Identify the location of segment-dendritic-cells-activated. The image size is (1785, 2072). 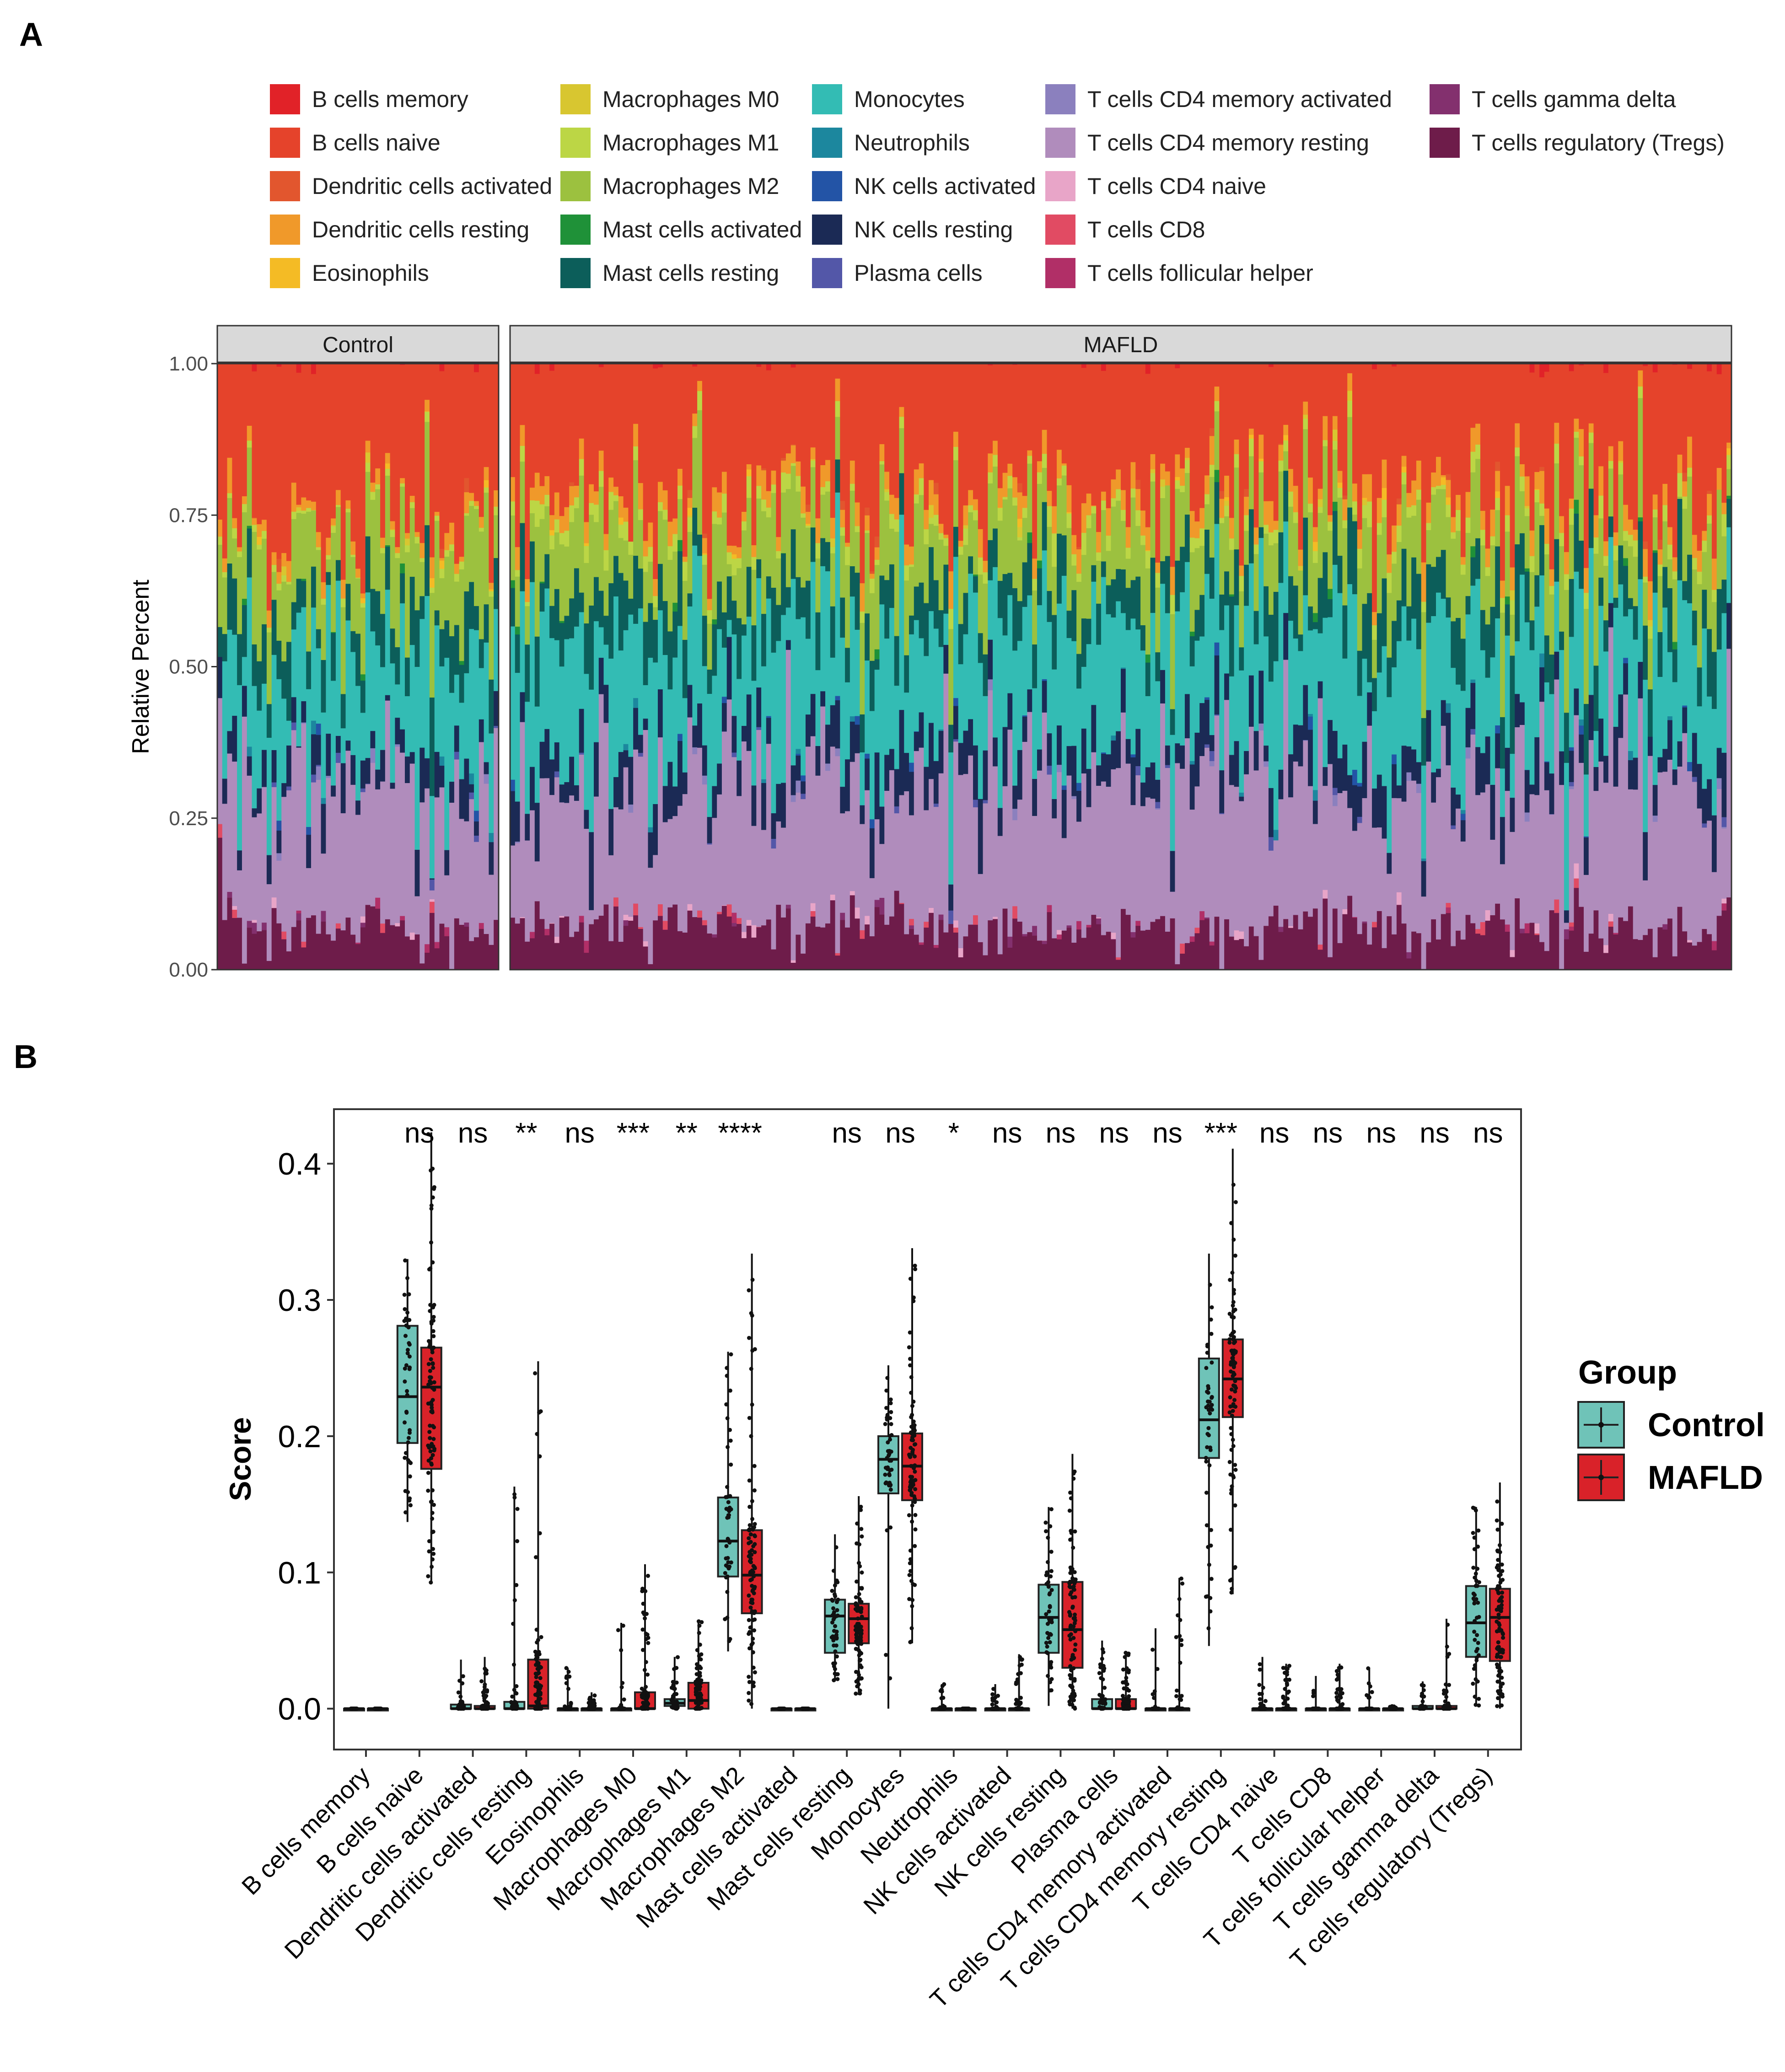
(1660, 544).